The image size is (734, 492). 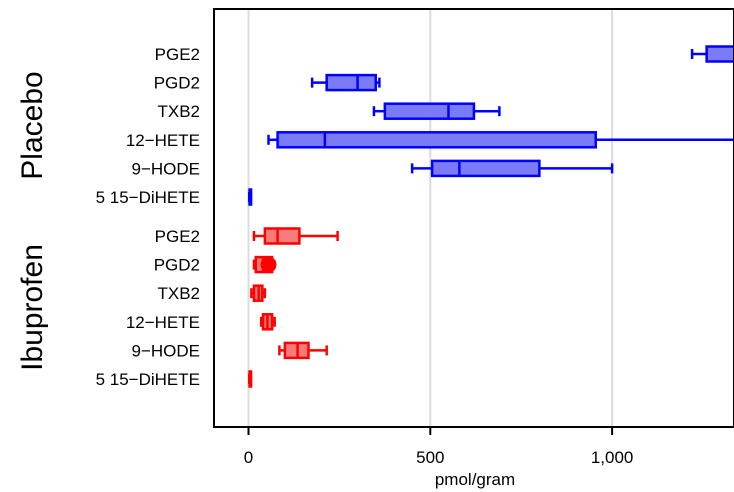 What do you see at coordinates (32, 221) in the screenshot?
I see `group-labels: Placebo Ibuprofen` at bounding box center [32, 221].